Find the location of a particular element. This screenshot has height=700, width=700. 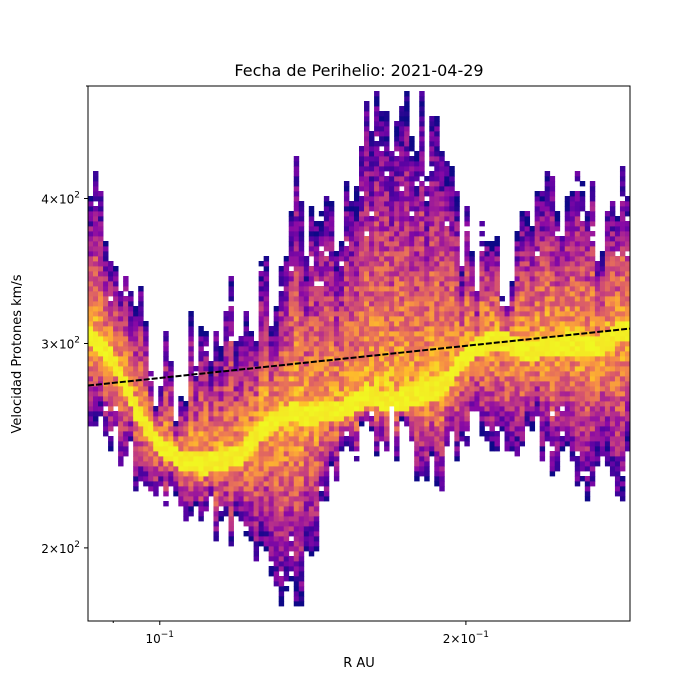

chart-title: Fecha de Perihelio: 2021-04-29 is located at coordinates (358, 70).